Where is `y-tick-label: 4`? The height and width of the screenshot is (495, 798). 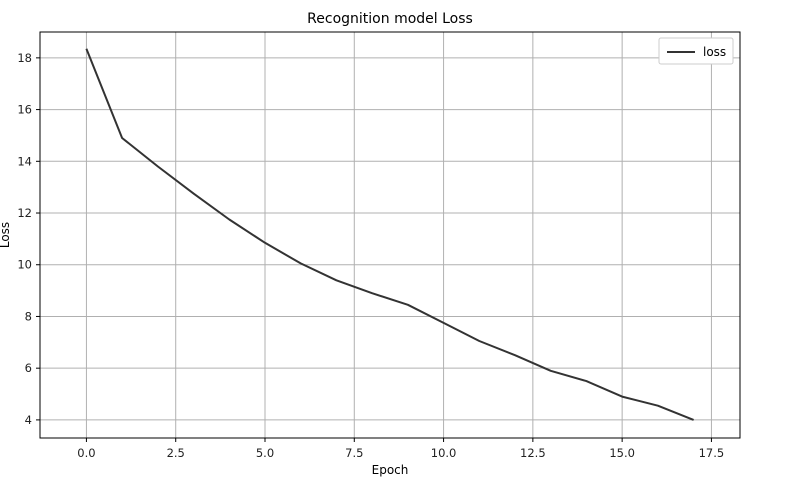 y-tick-label: 4 is located at coordinates (28, 420).